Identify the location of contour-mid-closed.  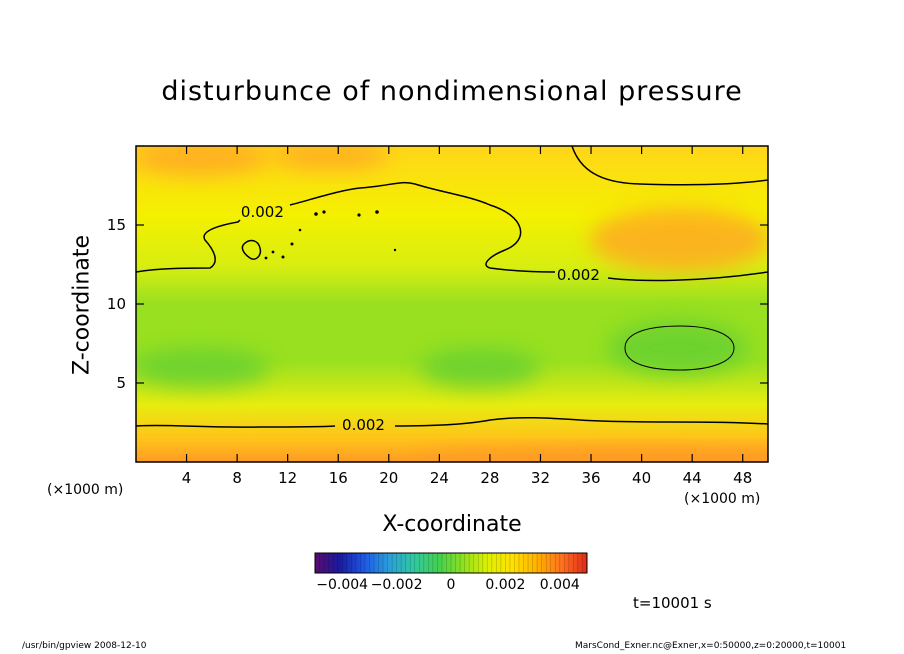
(679, 348).